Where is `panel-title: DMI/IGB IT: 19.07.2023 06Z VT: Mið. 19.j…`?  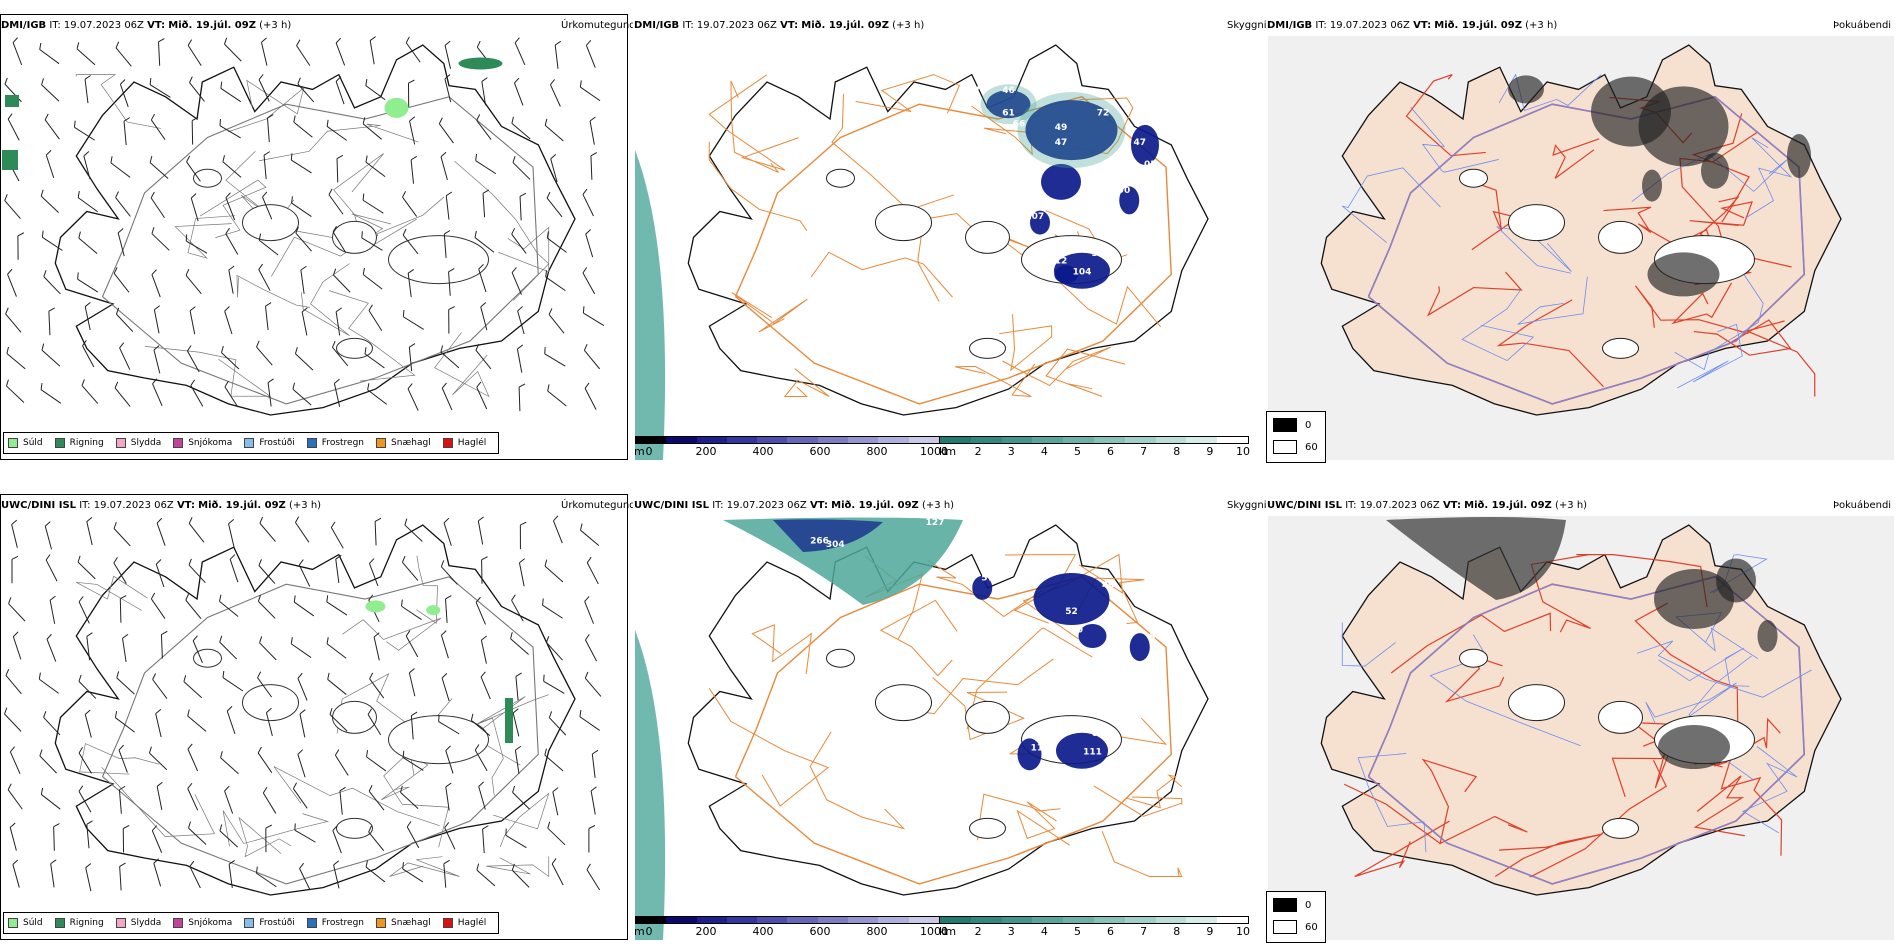
panel-title: DMI/IGB IT: 19.07.2023 06Z VT: Mið. 19.j… is located at coordinates (779, 26).